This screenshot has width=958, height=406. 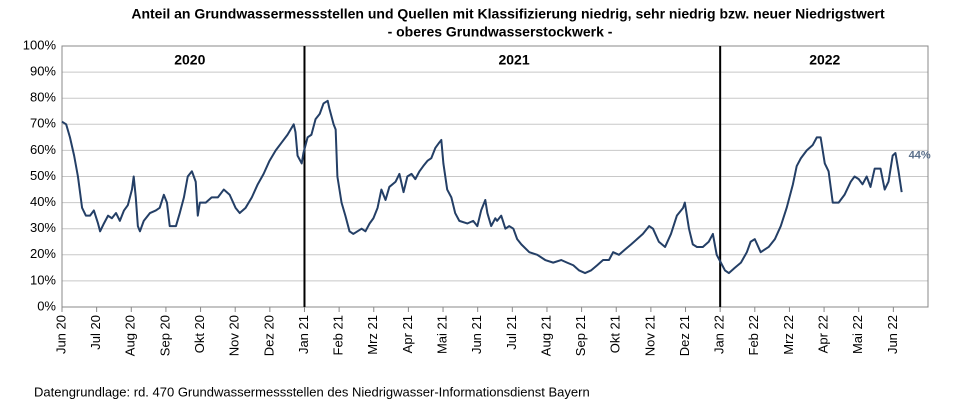 I want to click on x-tick-label: Apr 21, so click(x=407, y=334).